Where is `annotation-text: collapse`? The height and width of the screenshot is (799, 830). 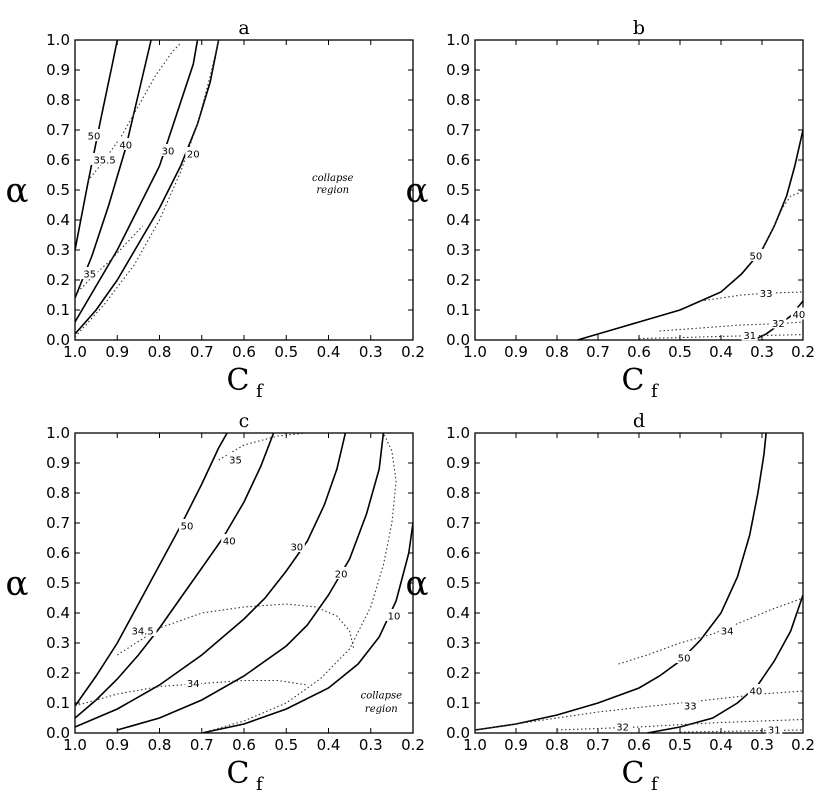 annotation-text: collapse is located at coordinates (382, 696).